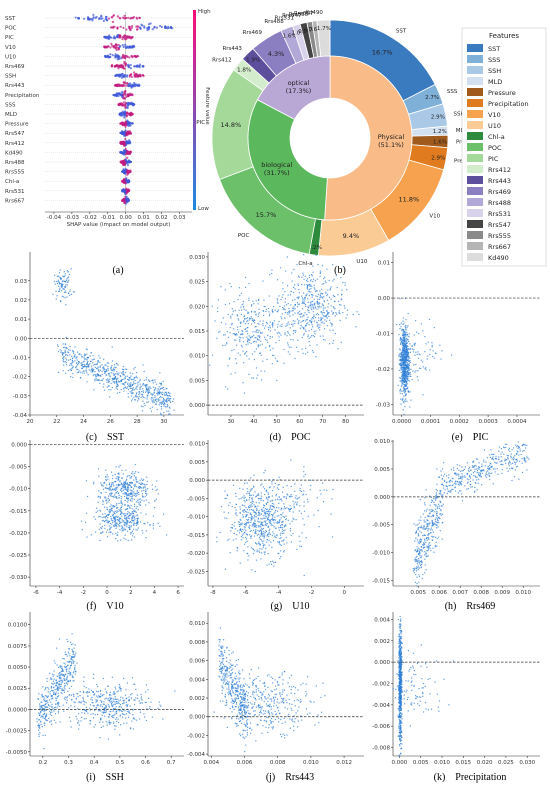 The height and width of the screenshot is (786, 550). What do you see at coordinates (277, 173) in the screenshot?
I see `group-value-label: (31.7%)` at bounding box center [277, 173].